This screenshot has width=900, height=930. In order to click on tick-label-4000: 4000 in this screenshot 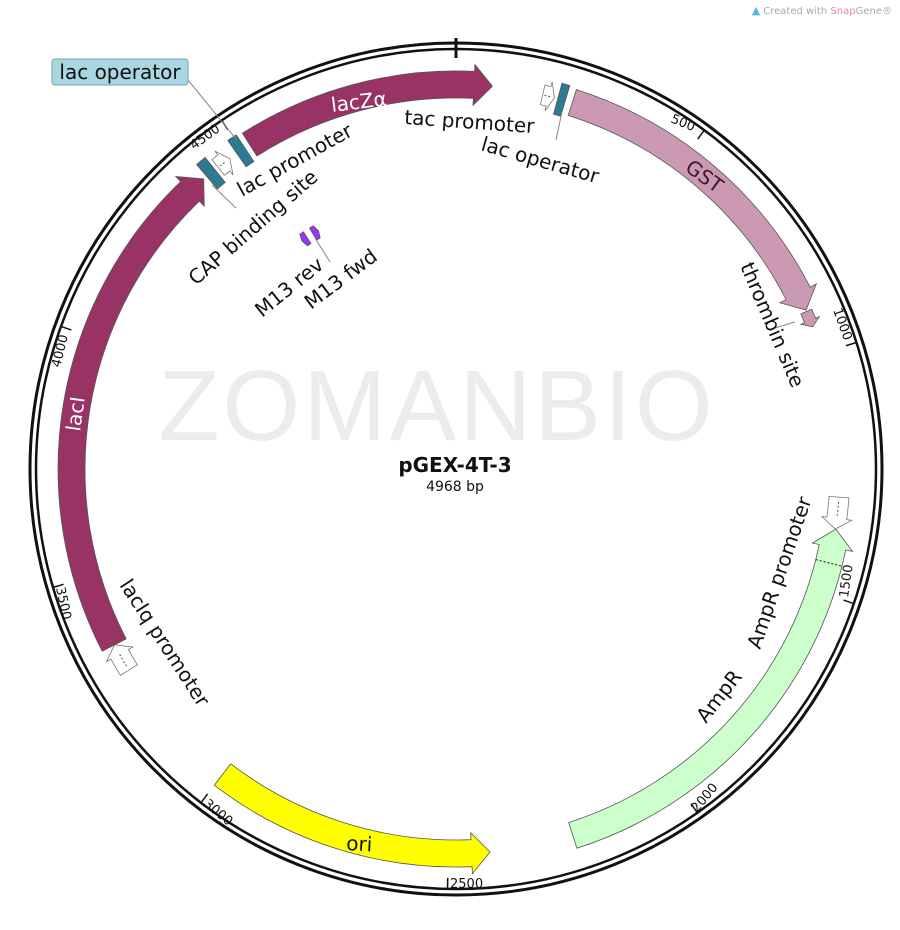, I will do `click(60, 351)`.